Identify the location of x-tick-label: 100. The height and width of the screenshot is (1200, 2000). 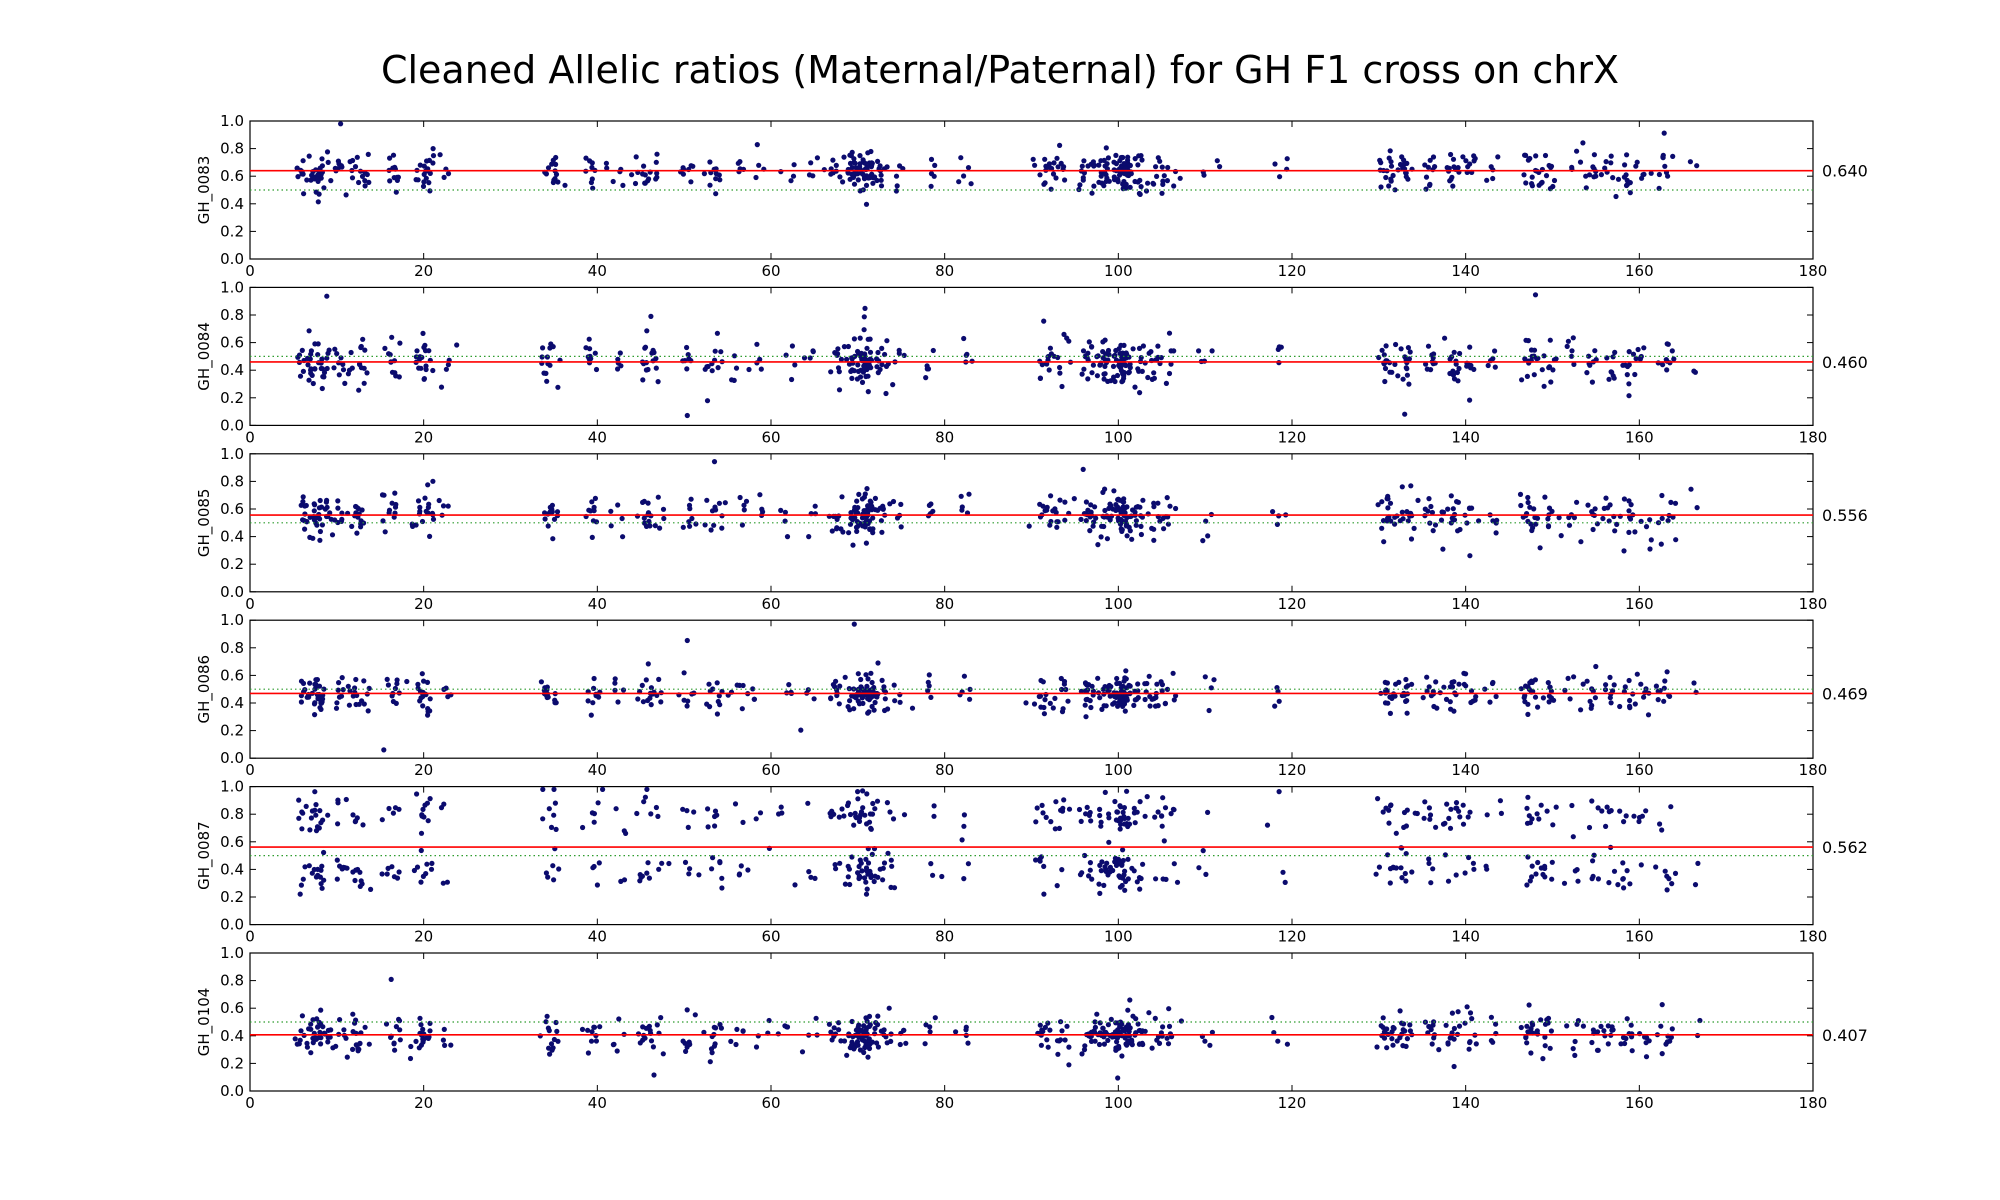
(1118, 937).